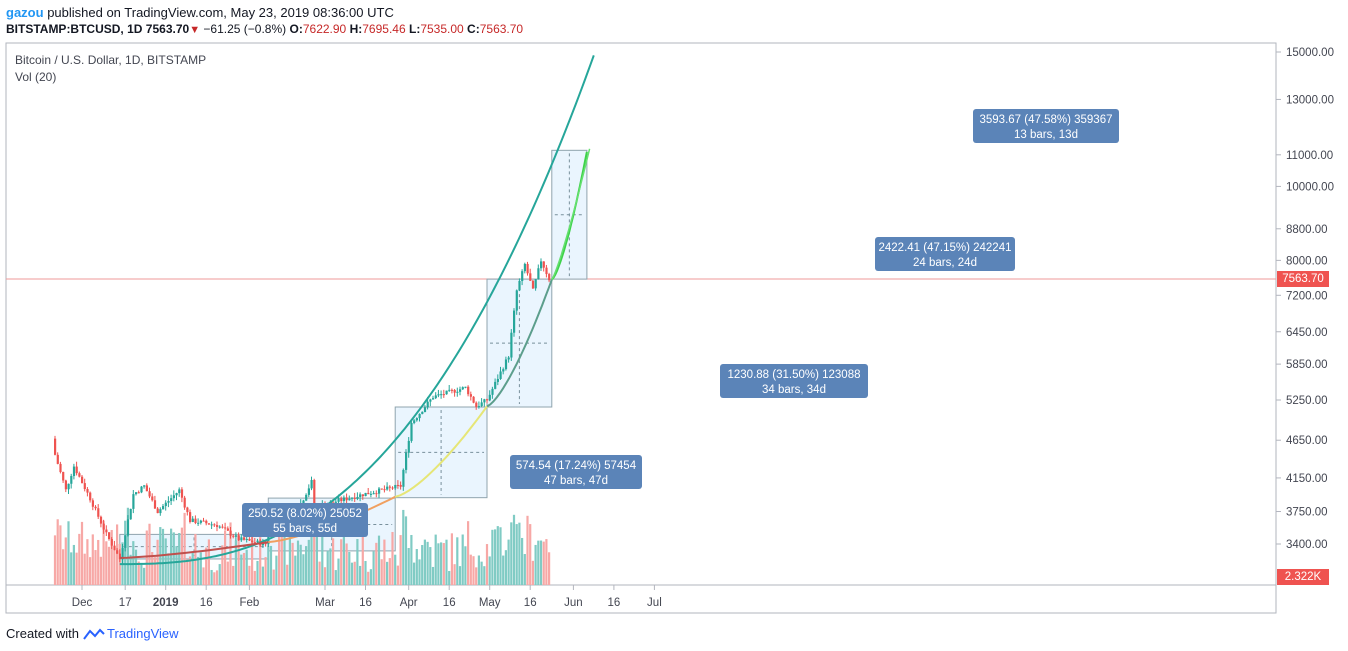 Image resolution: width=1348 pixels, height=651 pixels. What do you see at coordinates (142, 633) in the screenshot?
I see `tradingview-brand: TradingView` at bounding box center [142, 633].